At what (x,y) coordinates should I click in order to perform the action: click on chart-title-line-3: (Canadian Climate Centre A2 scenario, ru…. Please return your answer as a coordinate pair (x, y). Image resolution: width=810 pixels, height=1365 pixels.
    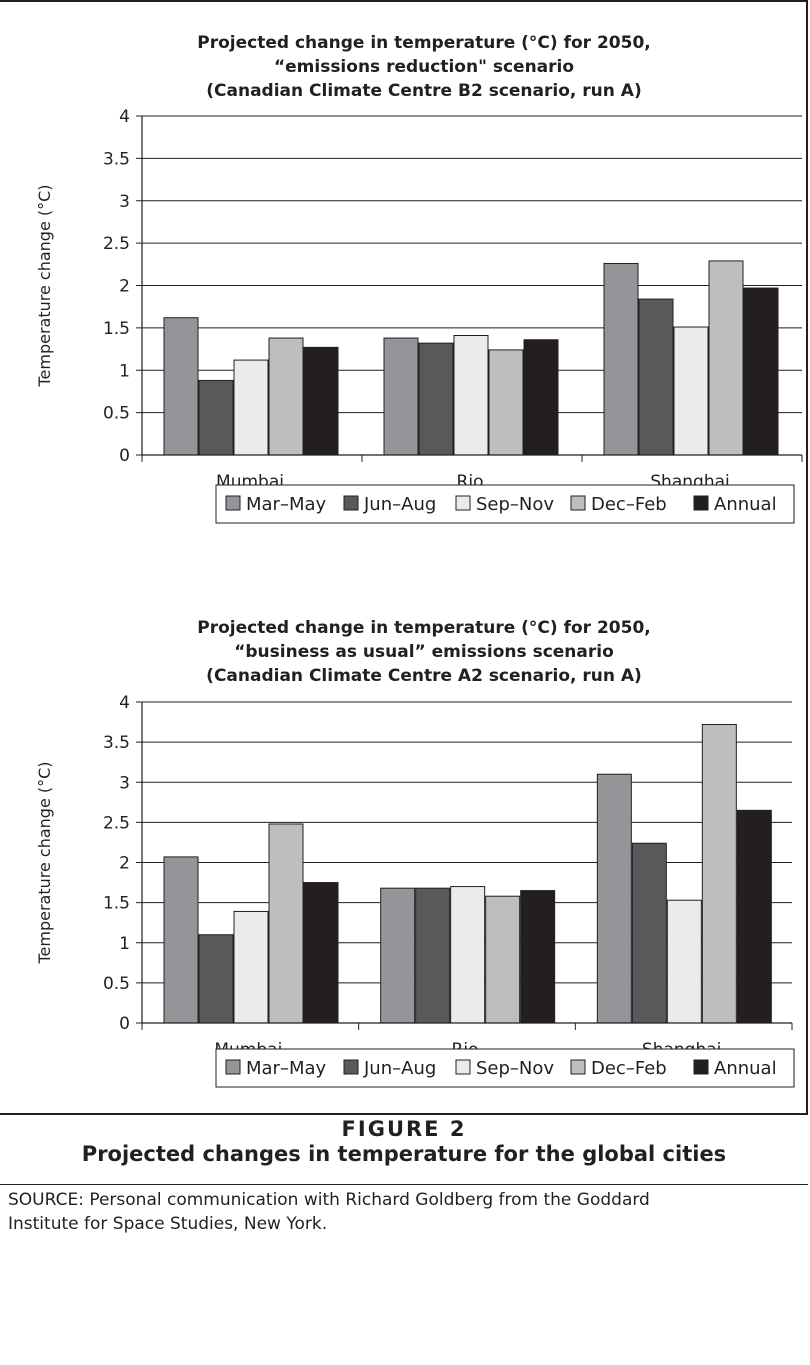
    Looking at the image, I should click on (424, 676).